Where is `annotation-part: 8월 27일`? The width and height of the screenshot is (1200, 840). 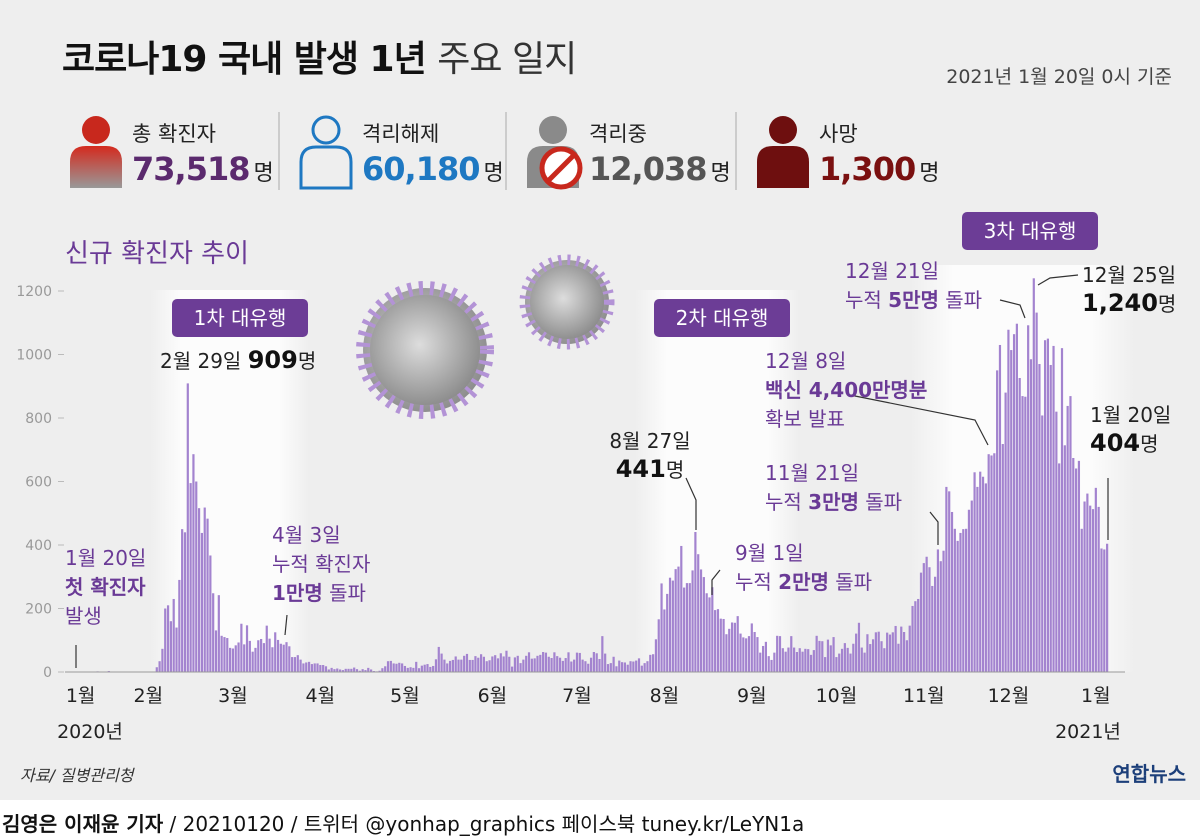
annotation-part: 8월 27일 is located at coordinates (649, 441).